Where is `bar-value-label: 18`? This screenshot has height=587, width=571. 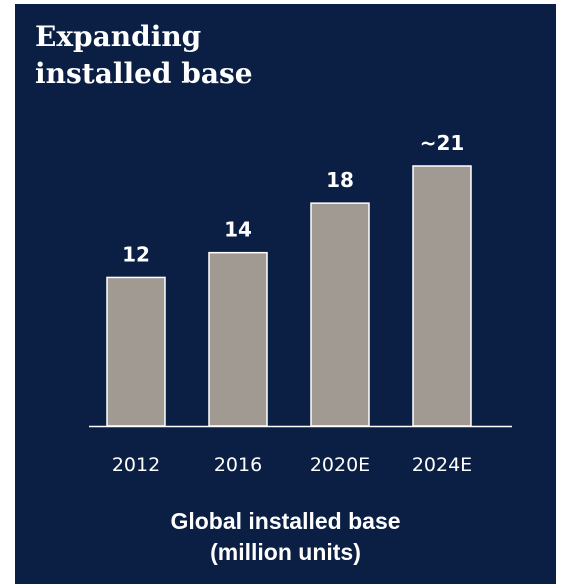 bar-value-label: 18 is located at coordinates (340, 180).